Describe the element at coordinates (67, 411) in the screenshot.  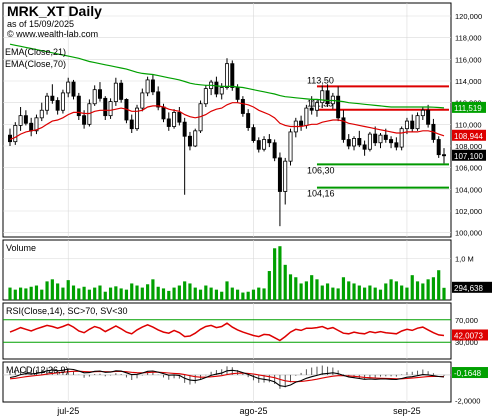
I see `date-tick-label: jul-25` at that location.